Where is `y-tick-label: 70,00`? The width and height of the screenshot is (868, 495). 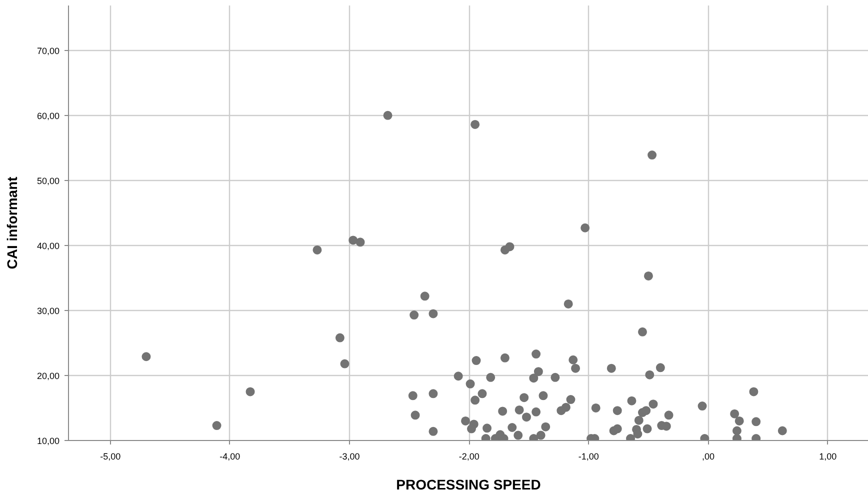
y-tick-label: 70,00 is located at coordinates (48, 51).